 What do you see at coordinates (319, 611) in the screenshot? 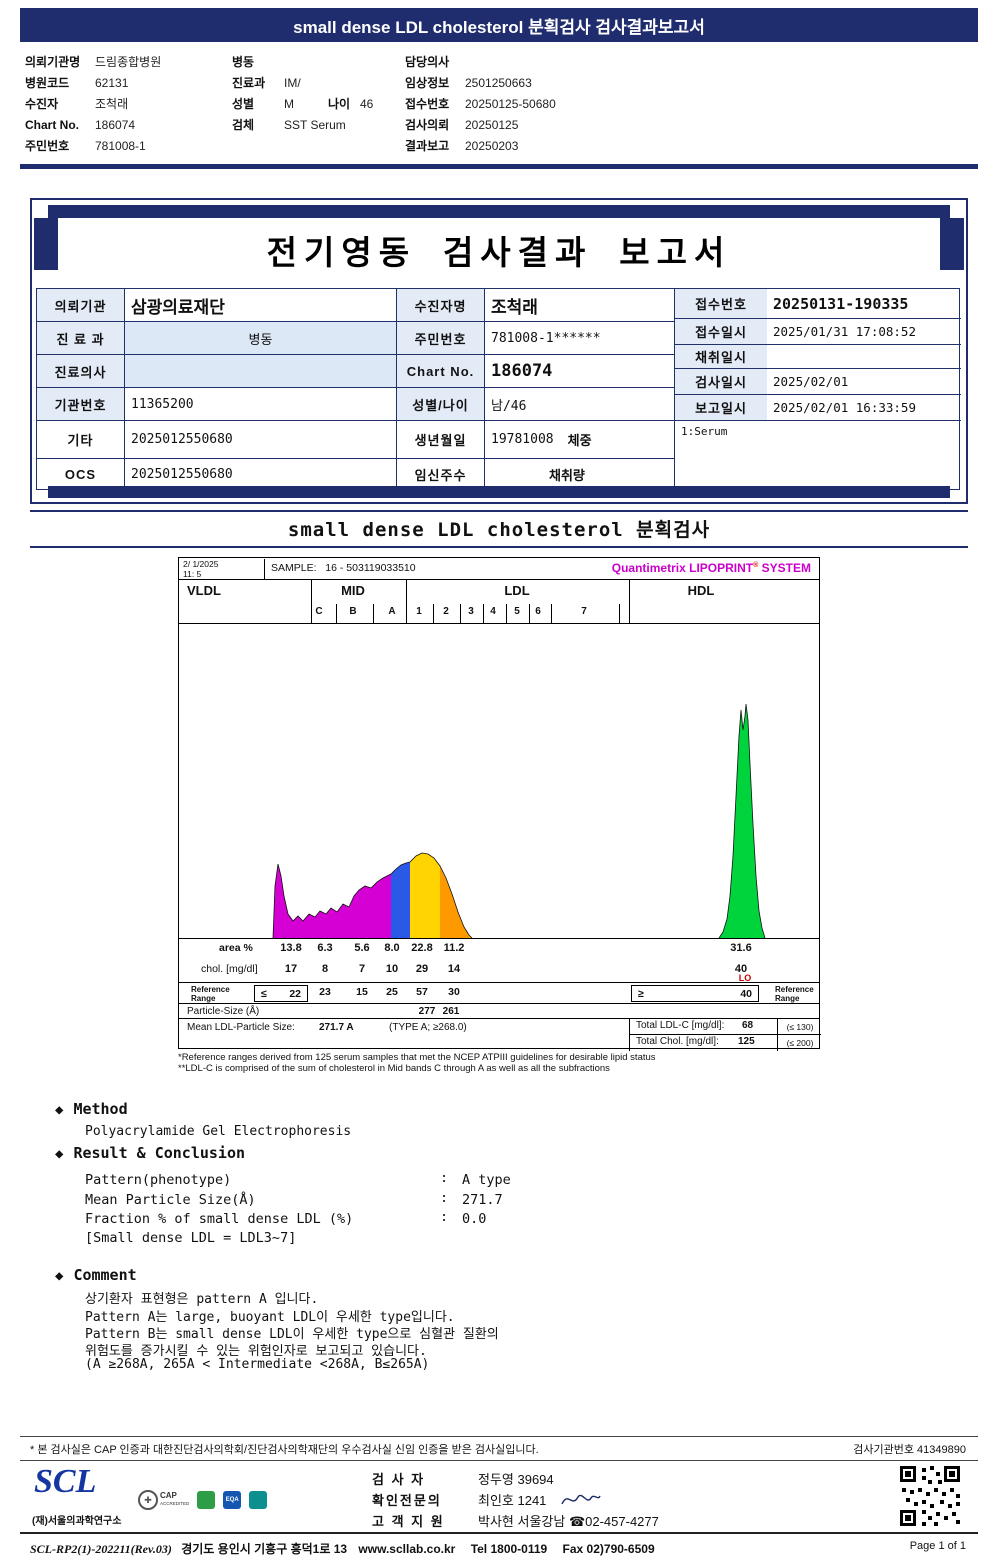
I see `band-label: C` at bounding box center [319, 611].